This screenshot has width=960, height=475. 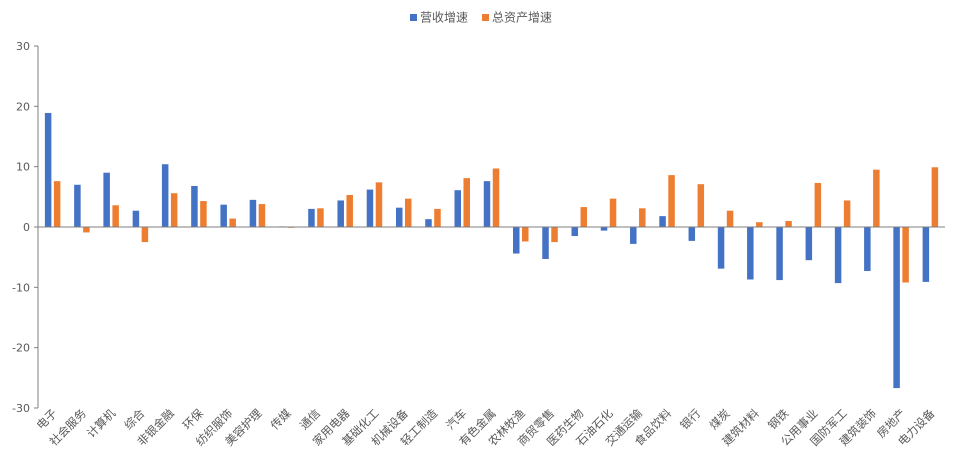 I want to click on y-tick-label: 30, so click(x=23, y=46).